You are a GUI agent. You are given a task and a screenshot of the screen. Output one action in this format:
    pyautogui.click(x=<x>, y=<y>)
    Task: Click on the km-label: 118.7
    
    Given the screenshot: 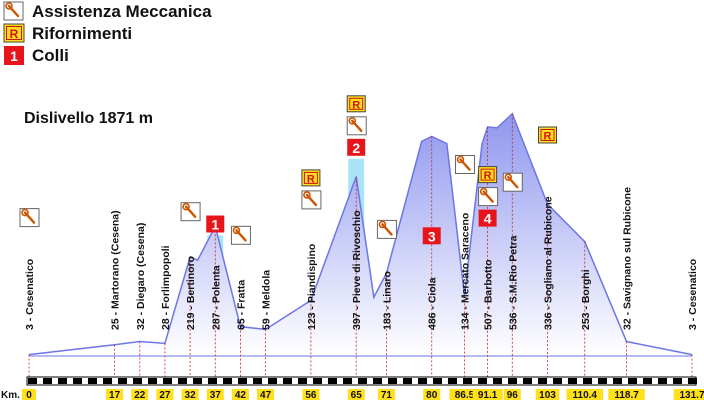 What is the action you would take?
    pyautogui.click(x=626, y=395)
    